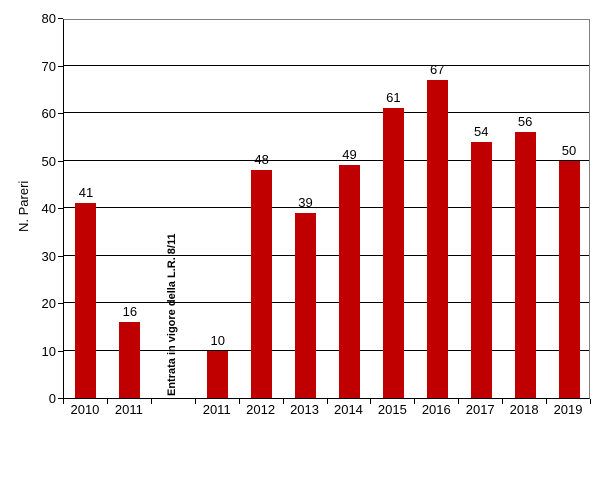  Describe the element at coordinates (48, 18) in the screenshot. I see `y-tick-label: 80` at that location.